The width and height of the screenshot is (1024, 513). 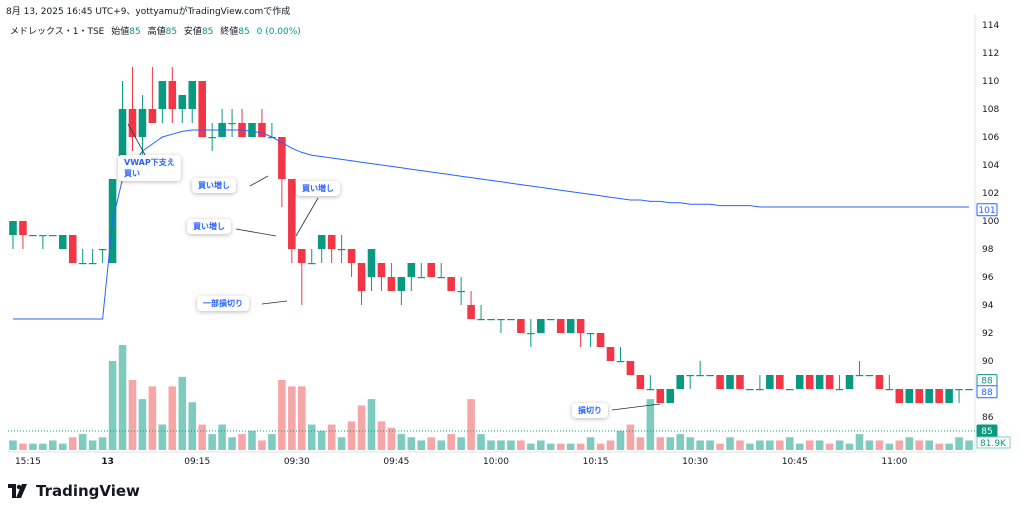 I want to click on vwap-price-badge: 101, so click(x=986, y=211).